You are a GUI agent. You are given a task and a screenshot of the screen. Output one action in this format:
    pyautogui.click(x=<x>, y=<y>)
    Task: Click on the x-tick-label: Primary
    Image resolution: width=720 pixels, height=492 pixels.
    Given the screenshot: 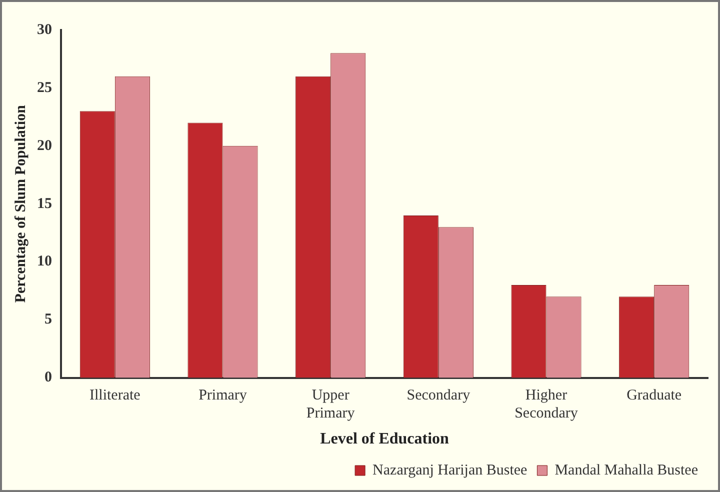 What is the action you would take?
    pyautogui.click(x=223, y=396)
    